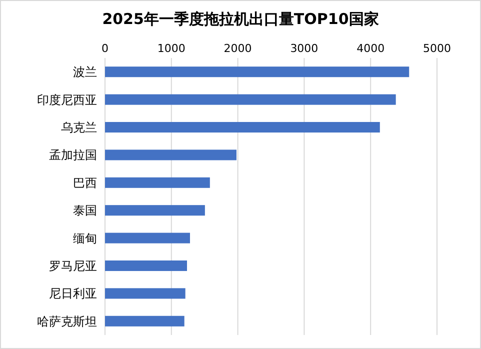 Image resolution: width=481 pixels, height=349 pixels. What do you see at coordinates (85, 183) in the screenshot?
I see `y-tick-label: 巴西` at bounding box center [85, 183].